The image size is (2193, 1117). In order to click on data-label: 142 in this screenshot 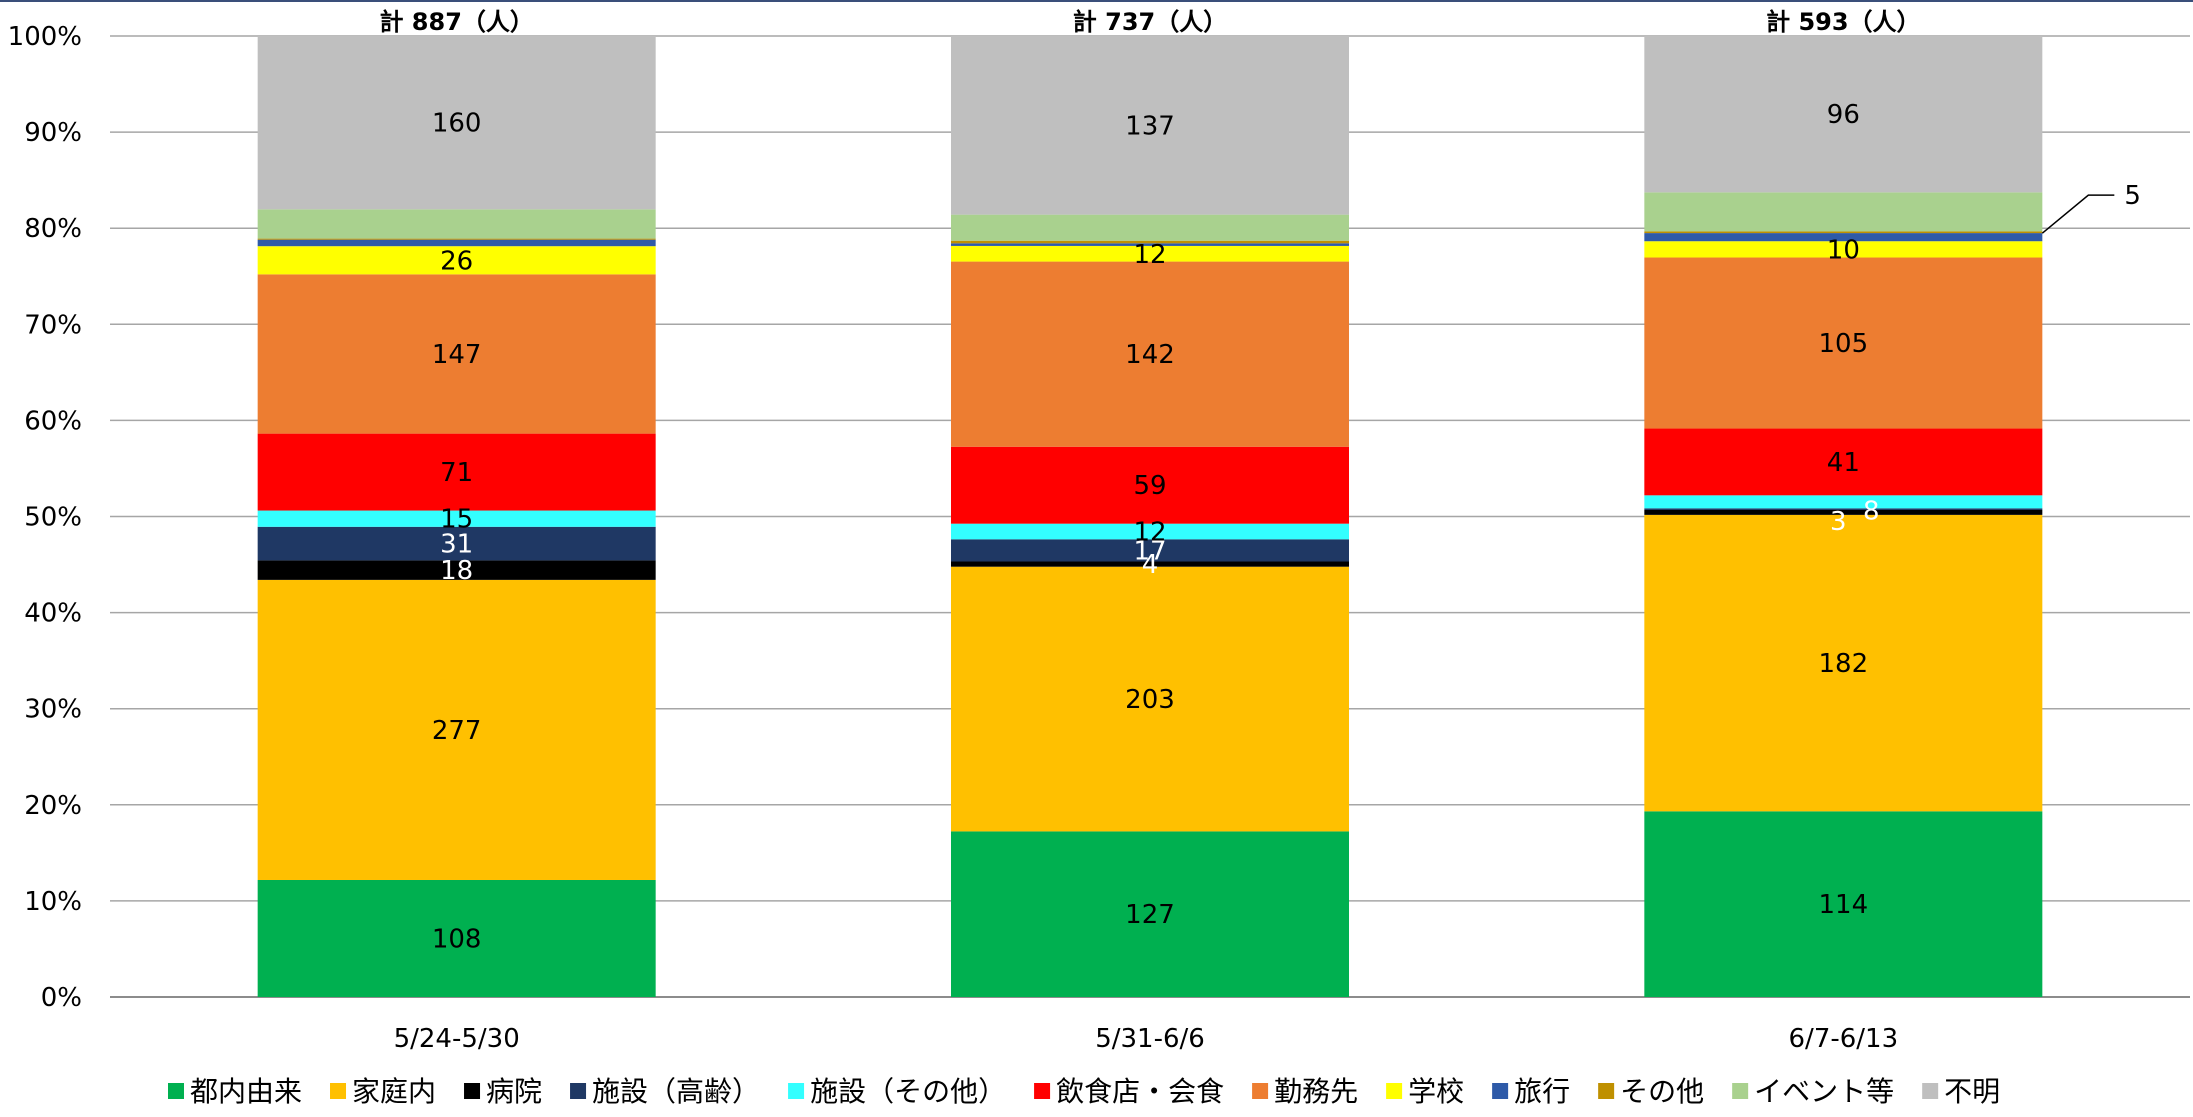, I will do `click(1150, 355)`.